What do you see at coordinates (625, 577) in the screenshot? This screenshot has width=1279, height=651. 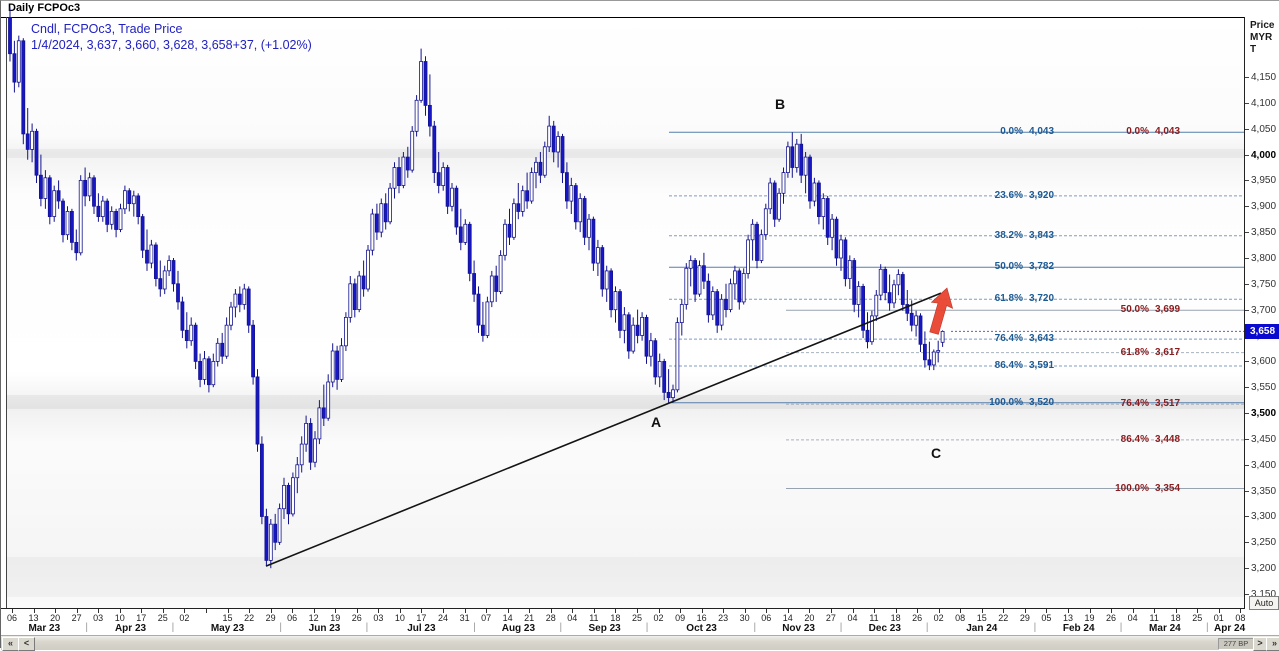 I see `shade-band` at bounding box center [625, 577].